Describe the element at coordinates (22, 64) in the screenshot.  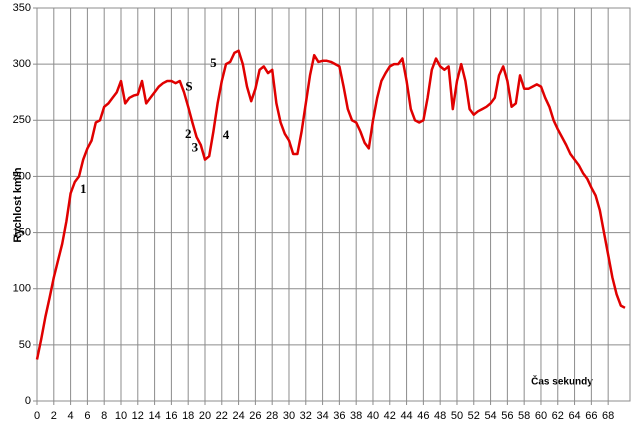
I see `y-tick-label: 300` at that location.